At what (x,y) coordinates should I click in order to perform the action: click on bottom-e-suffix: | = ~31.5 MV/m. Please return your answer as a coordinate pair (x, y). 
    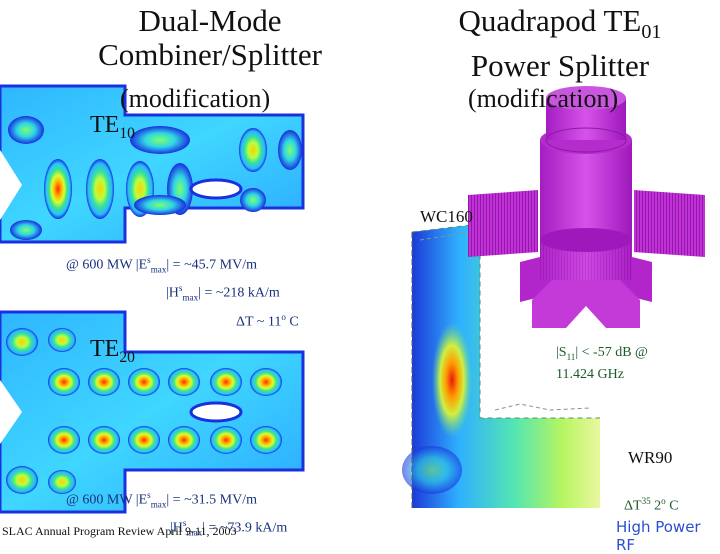
    Looking at the image, I should click on (211, 500).